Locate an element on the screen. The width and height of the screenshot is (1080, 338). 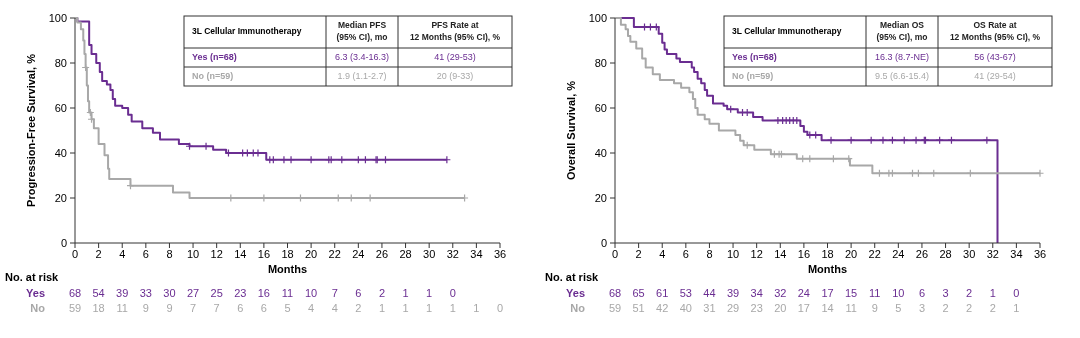
text: 68 65 61 53 44 39 34 32 24 17 15 11 10 6 3 2 1 0 is located at coordinates (814, 293).